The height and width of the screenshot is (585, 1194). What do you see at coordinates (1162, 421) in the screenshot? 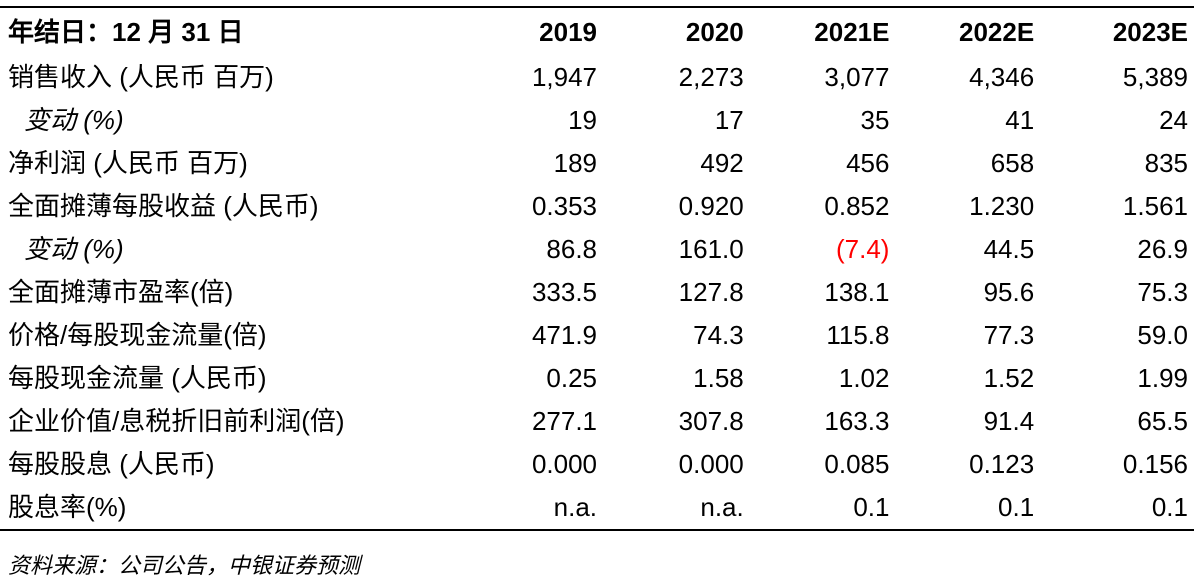
I see `row-value: 65.5` at bounding box center [1162, 421].